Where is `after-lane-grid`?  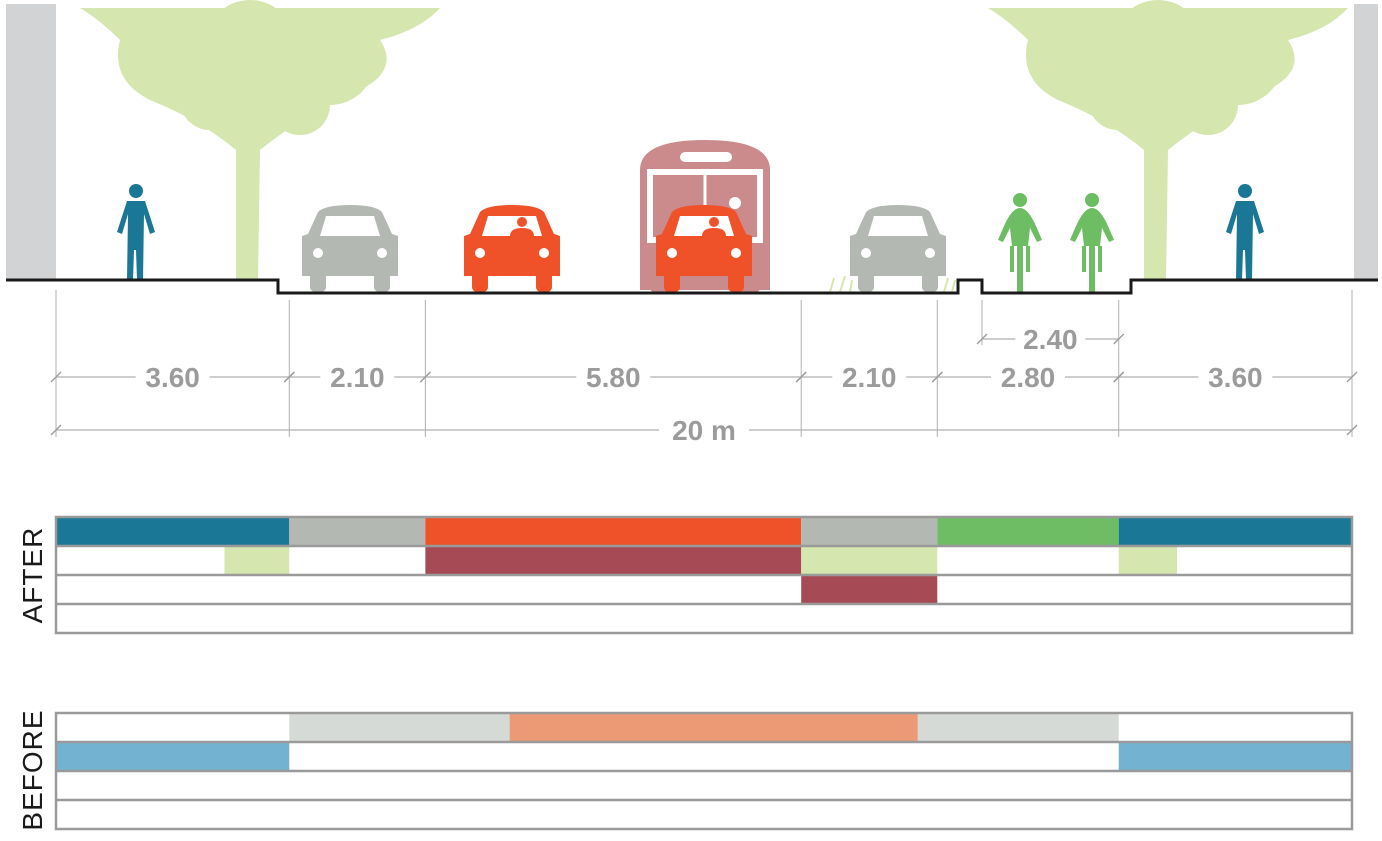 after-lane-grid is located at coordinates (704, 575).